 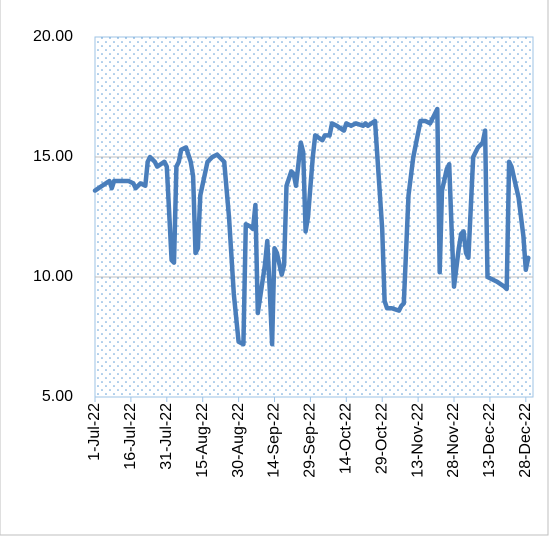 What do you see at coordinates (453, 440) in the screenshot?
I see `x-tick-label: 28-Nov-22` at bounding box center [453, 440].